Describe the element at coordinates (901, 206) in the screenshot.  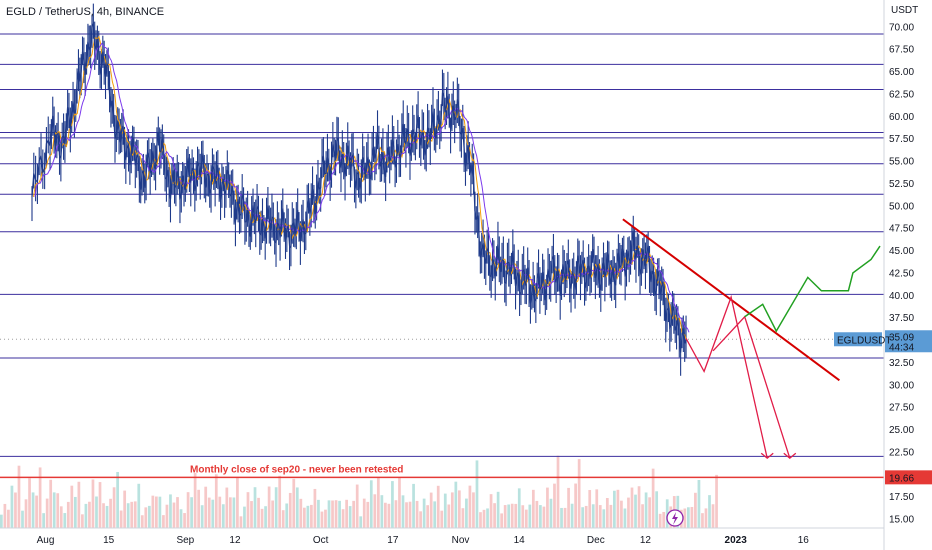
I see `y-tick-label: 50.00` at that location.